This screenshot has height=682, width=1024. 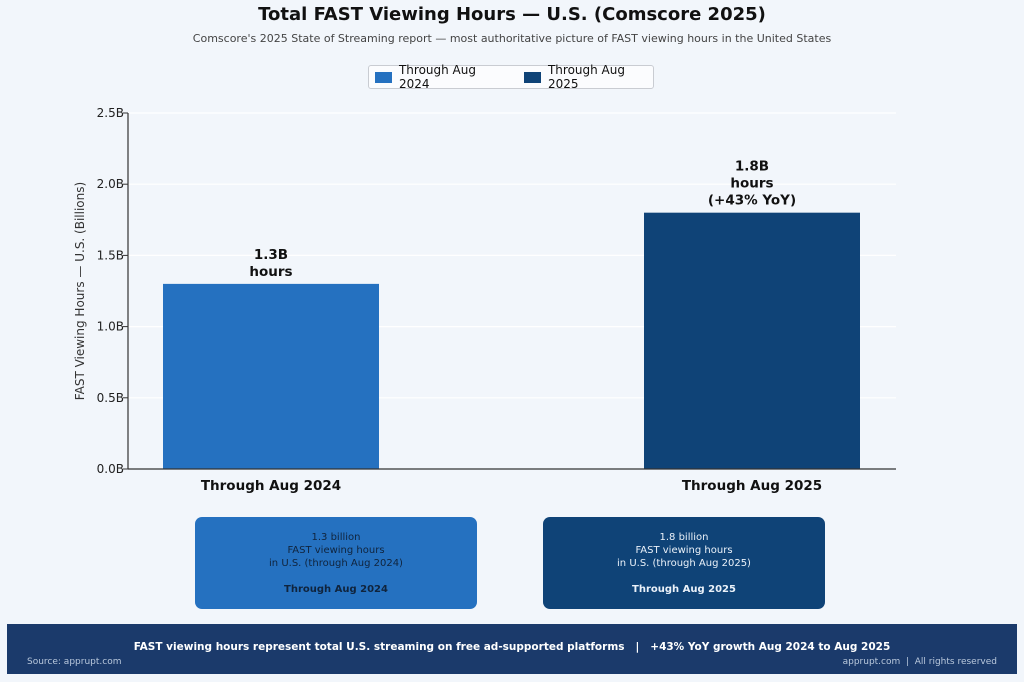 I want to click on x-tick-label: Through Aug 2024, so click(x=271, y=486).